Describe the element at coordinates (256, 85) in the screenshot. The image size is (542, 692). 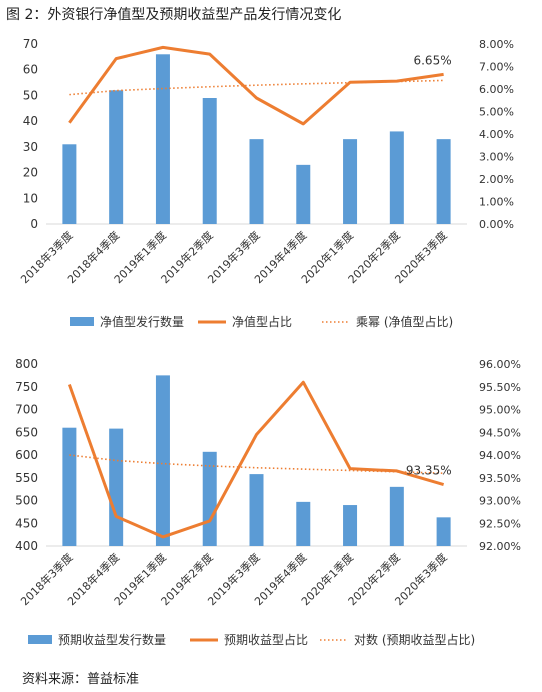
I see `share-line` at that location.